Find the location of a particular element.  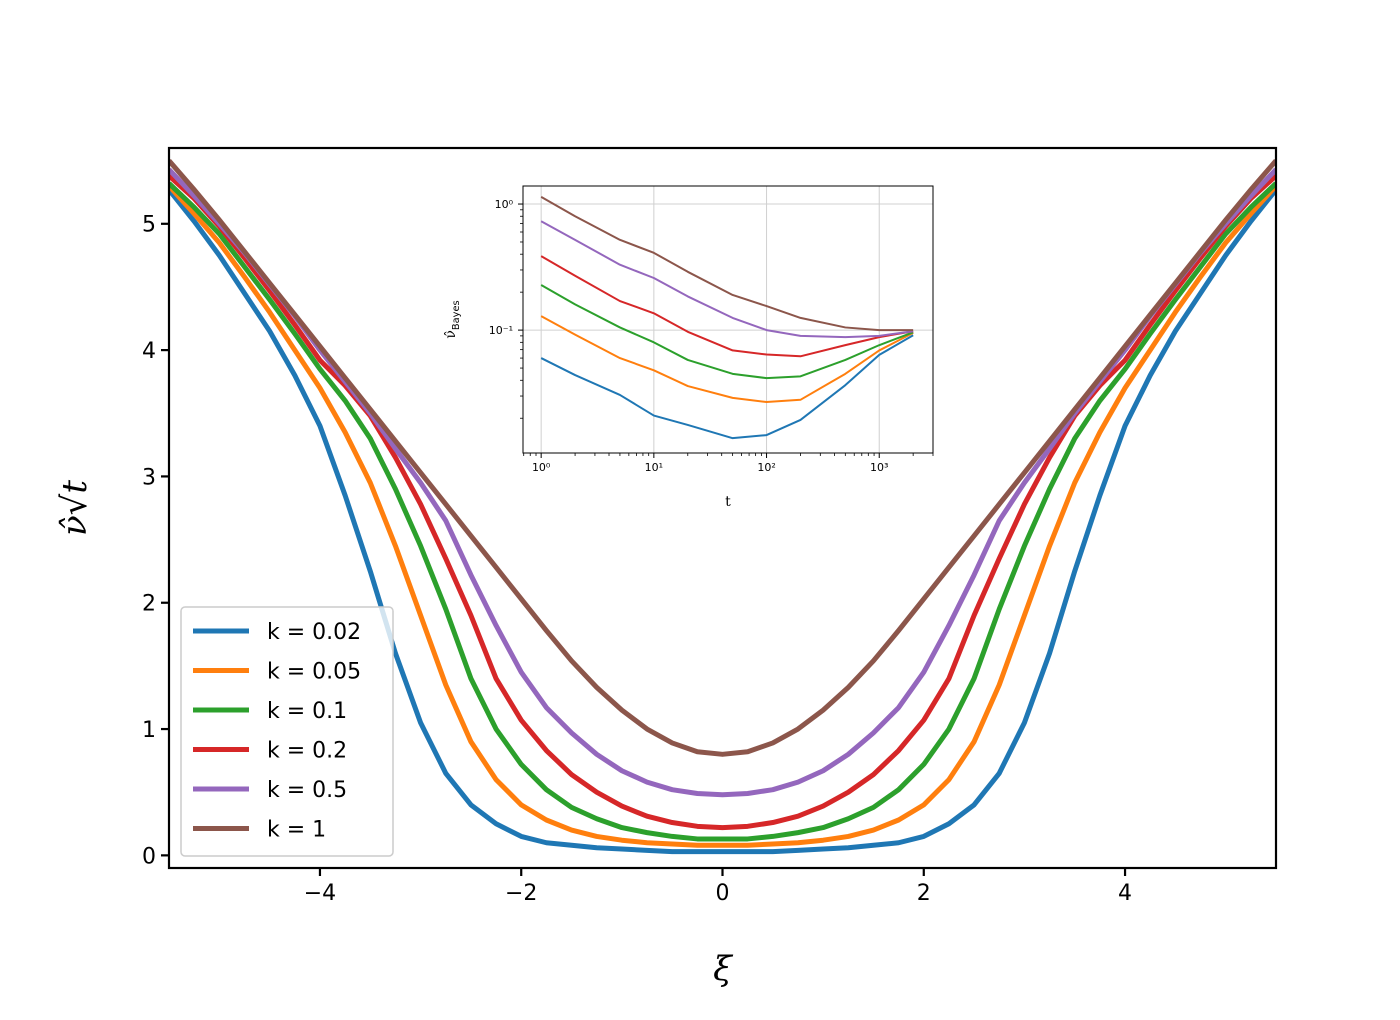

y-tick-label: 10⁰ is located at coordinates (504, 204).